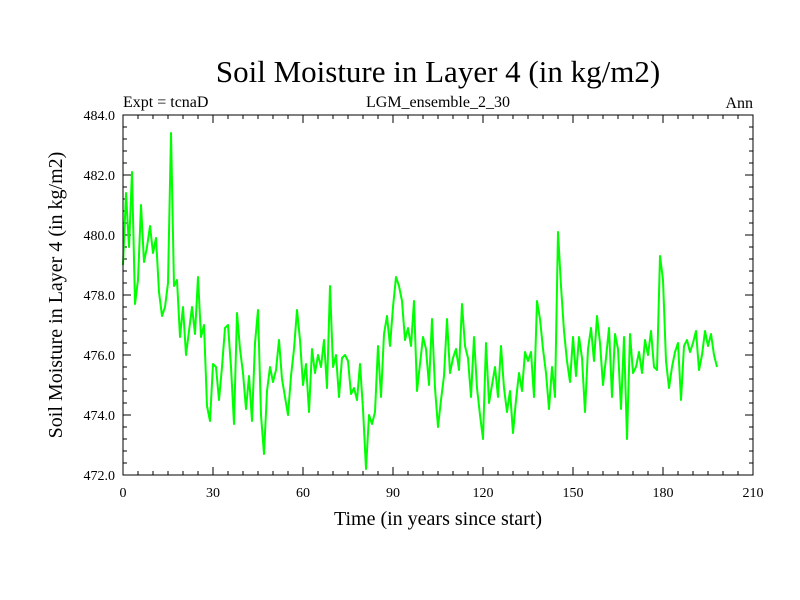  I want to click on y-tick-label: 484.0, so click(100, 116).